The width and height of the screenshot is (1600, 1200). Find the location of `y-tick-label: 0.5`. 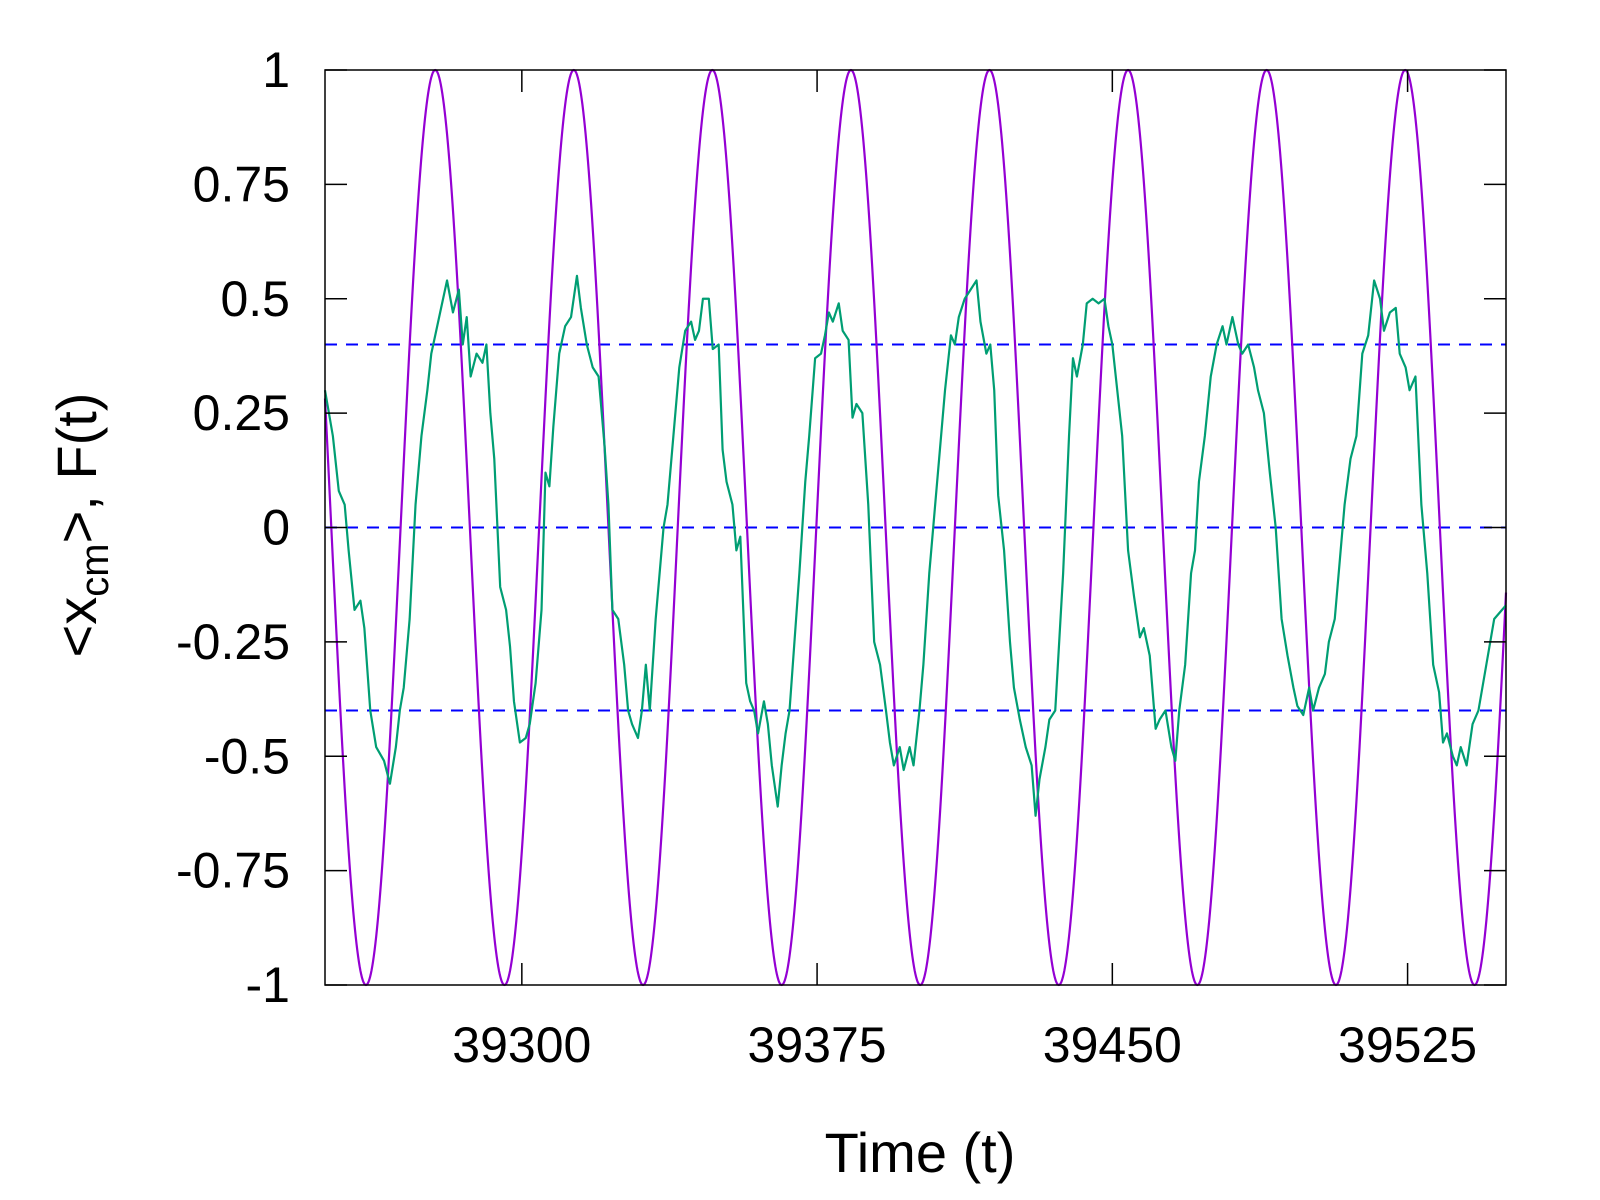

y-tick-label: 0.5 is located at coordinates (255, 299).